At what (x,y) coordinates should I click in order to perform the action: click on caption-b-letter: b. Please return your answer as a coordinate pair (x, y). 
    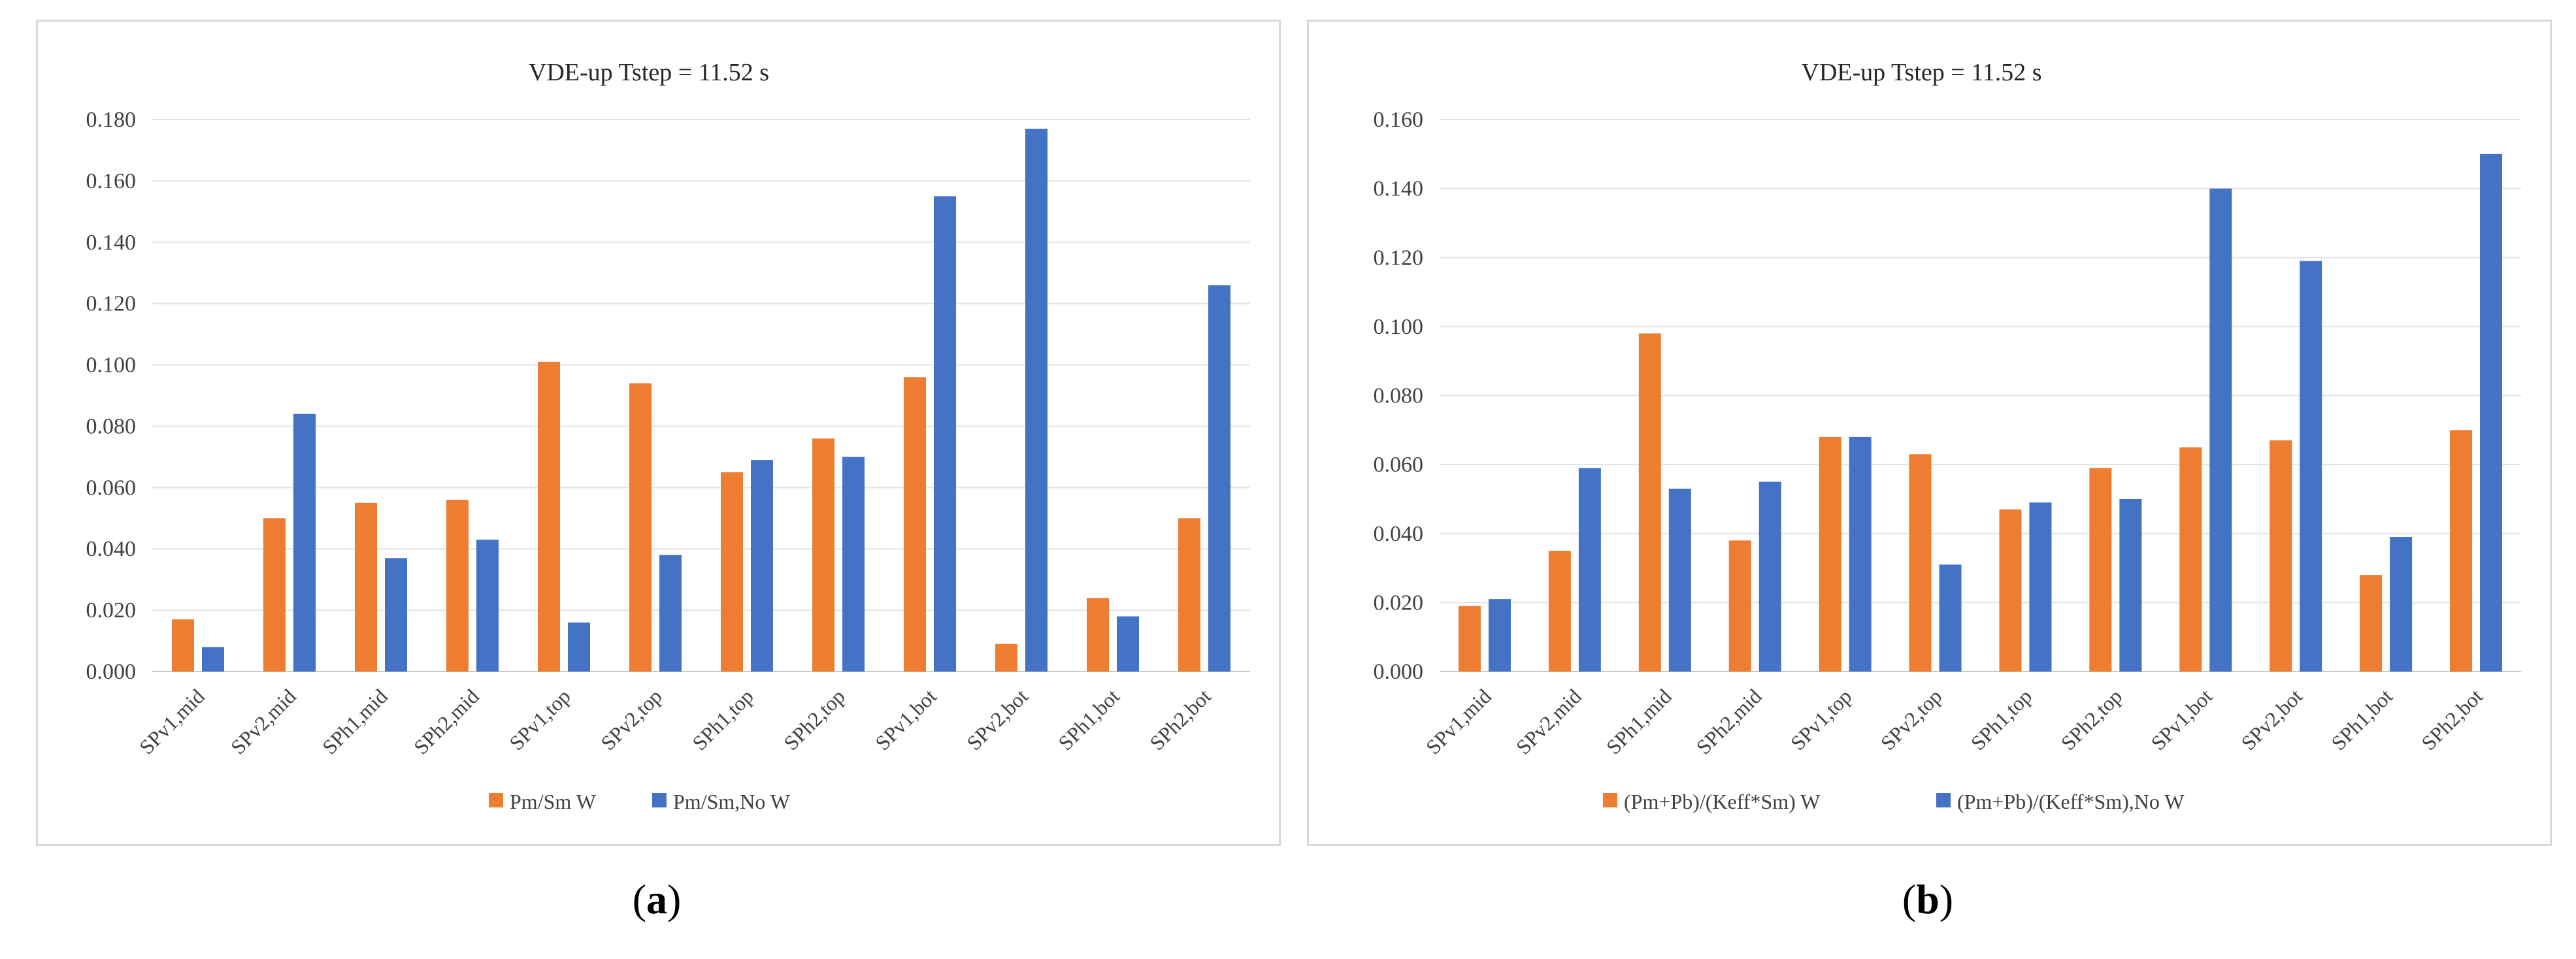
    Looking at the image, I should click on (1928, 899).